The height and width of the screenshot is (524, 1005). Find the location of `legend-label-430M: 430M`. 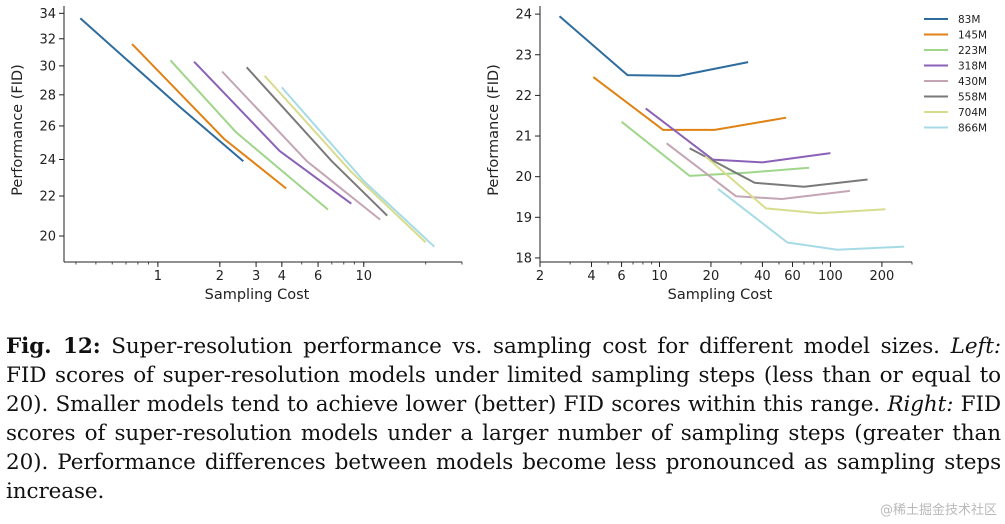

legend-label-430M: 430M is located at coordinates (972, 82).